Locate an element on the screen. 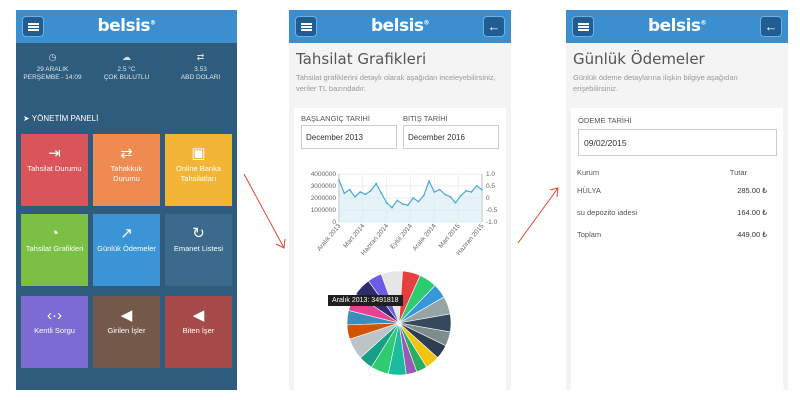  tile-label: Emanet Listesi is located at coordinates (198, 248).